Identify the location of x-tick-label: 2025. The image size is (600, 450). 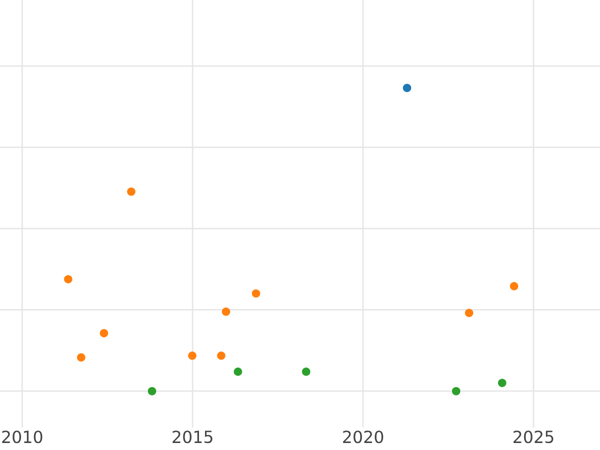
(534, 437).